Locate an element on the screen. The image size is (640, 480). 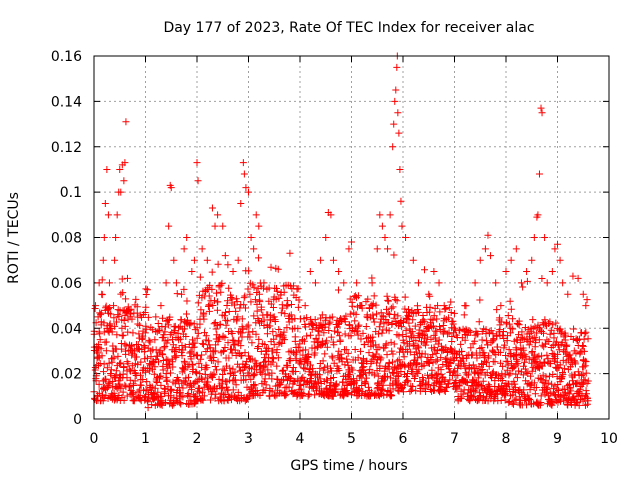
x-tick-label: 4 is located at coordinates (300, 439).